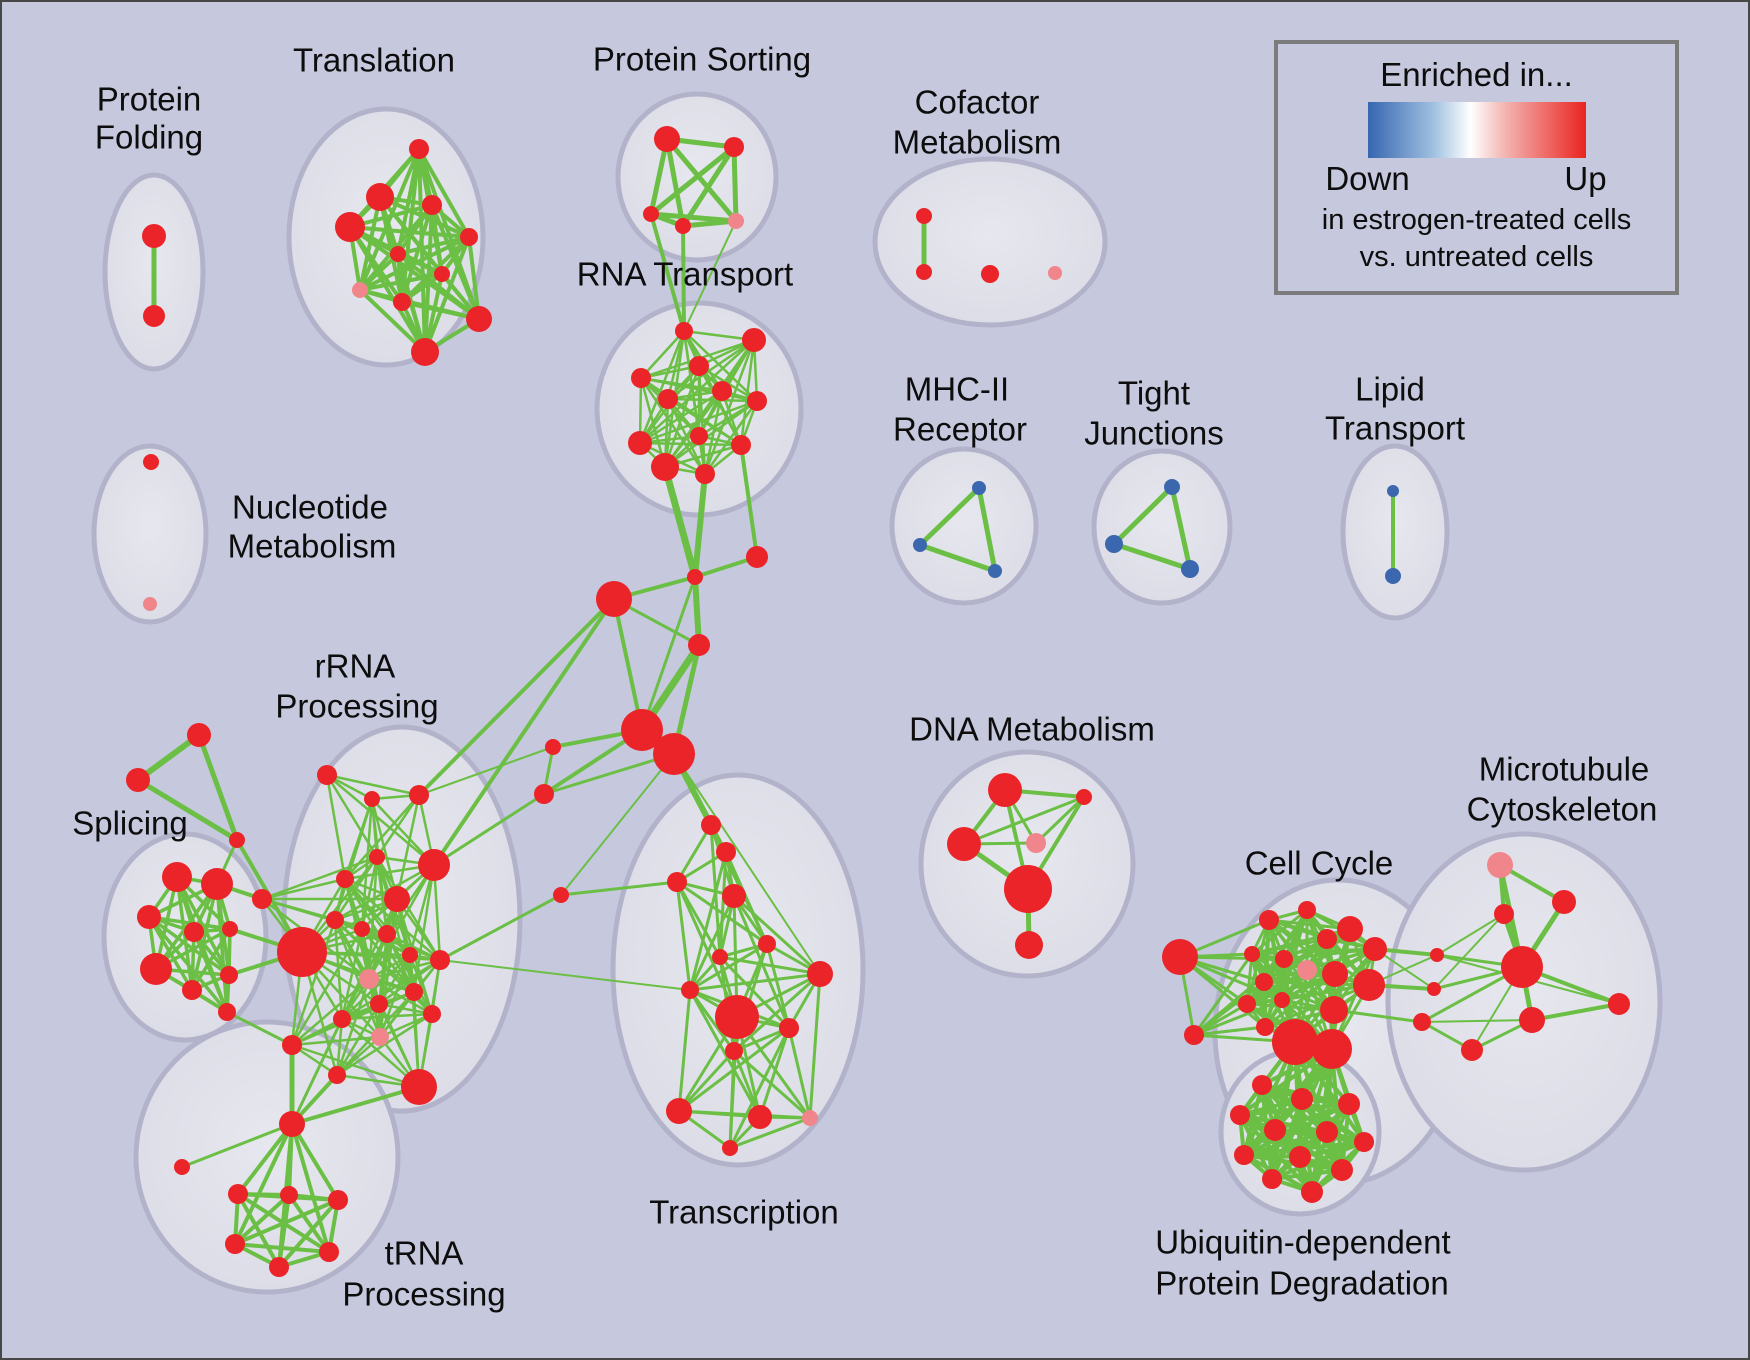 The height and width of the screenshot is (1360, 1750). What do you see at coordinates (1476, 220) in the screenshot?
I see `legend-caption-line1: in estrogen-treated cells` at bounding box center [1476, 220].